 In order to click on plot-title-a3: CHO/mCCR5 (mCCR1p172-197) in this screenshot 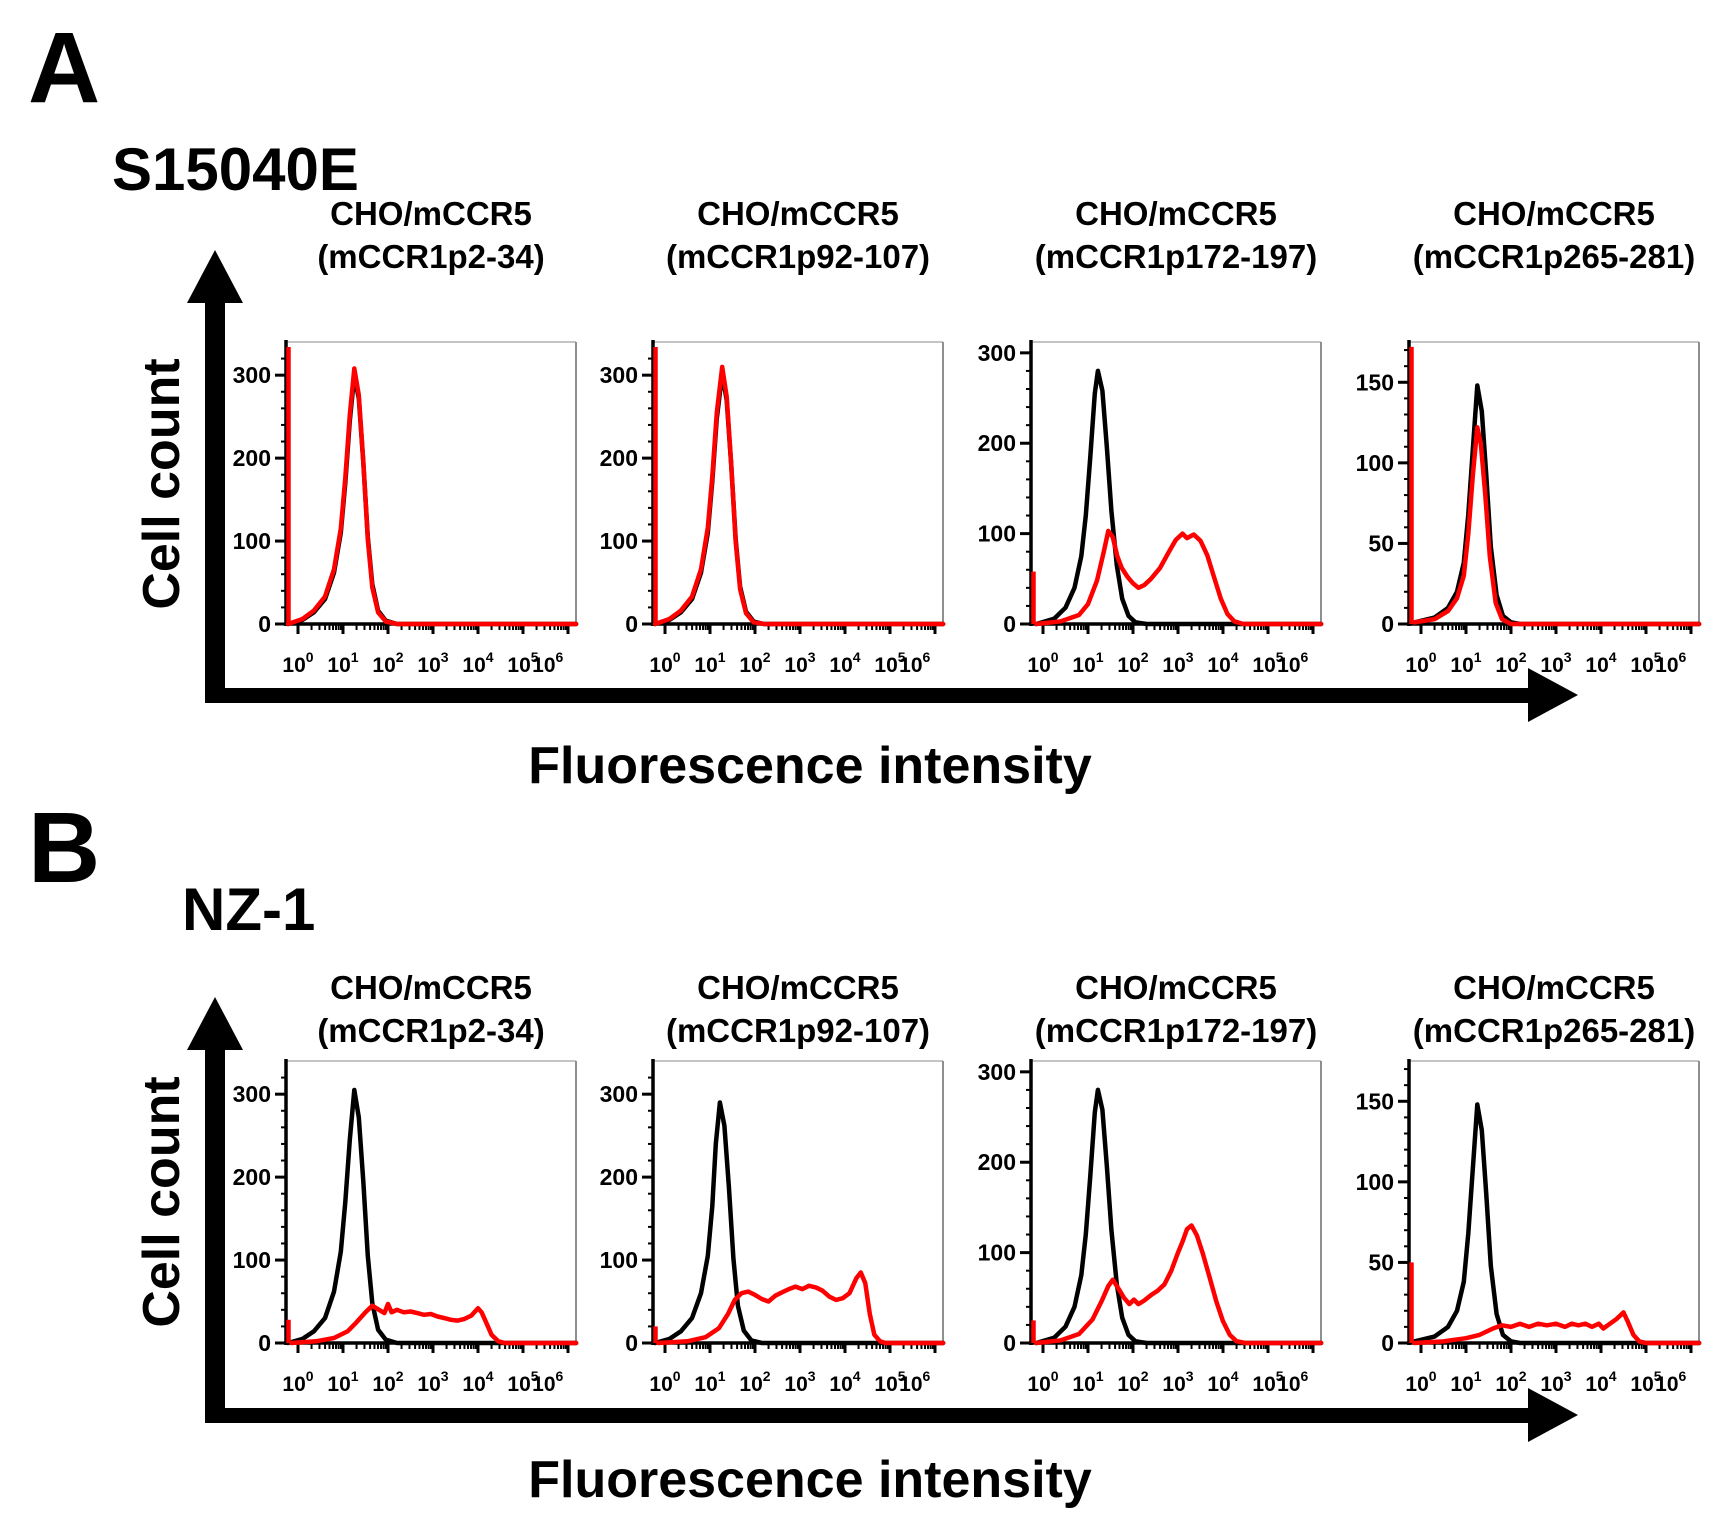, I will do `click(1176, 235)`.